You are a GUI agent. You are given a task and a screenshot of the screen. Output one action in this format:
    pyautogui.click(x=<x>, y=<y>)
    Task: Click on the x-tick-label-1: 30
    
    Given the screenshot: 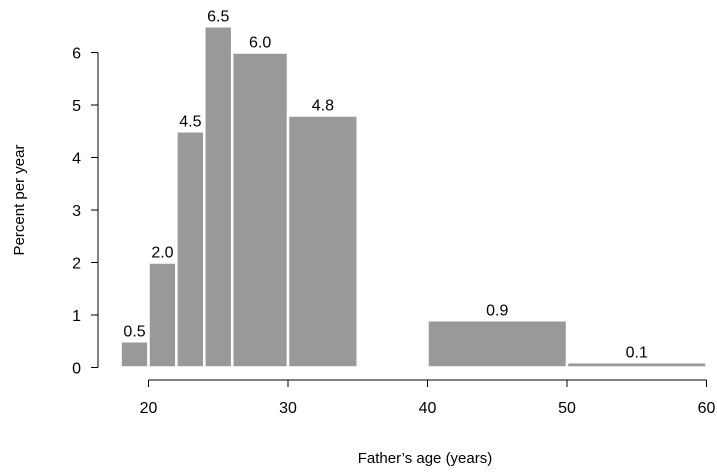 What is the action you would take?
    pyautogui.click(x=288, y=408)
    